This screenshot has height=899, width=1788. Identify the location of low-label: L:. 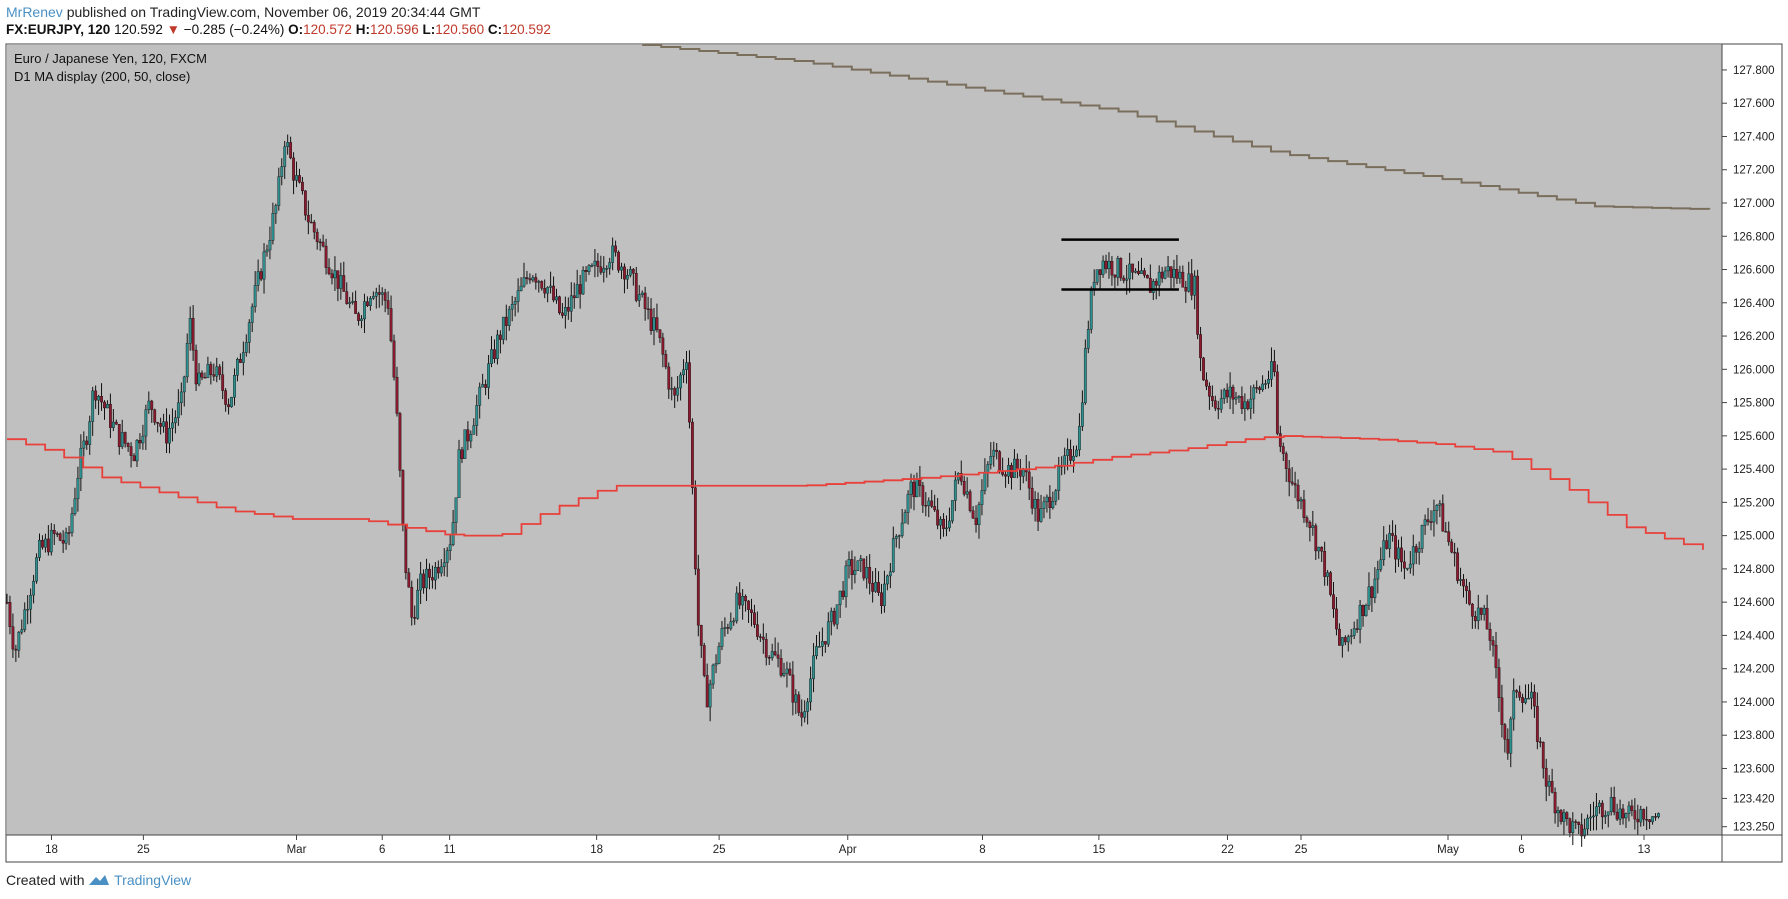
(429, 29).